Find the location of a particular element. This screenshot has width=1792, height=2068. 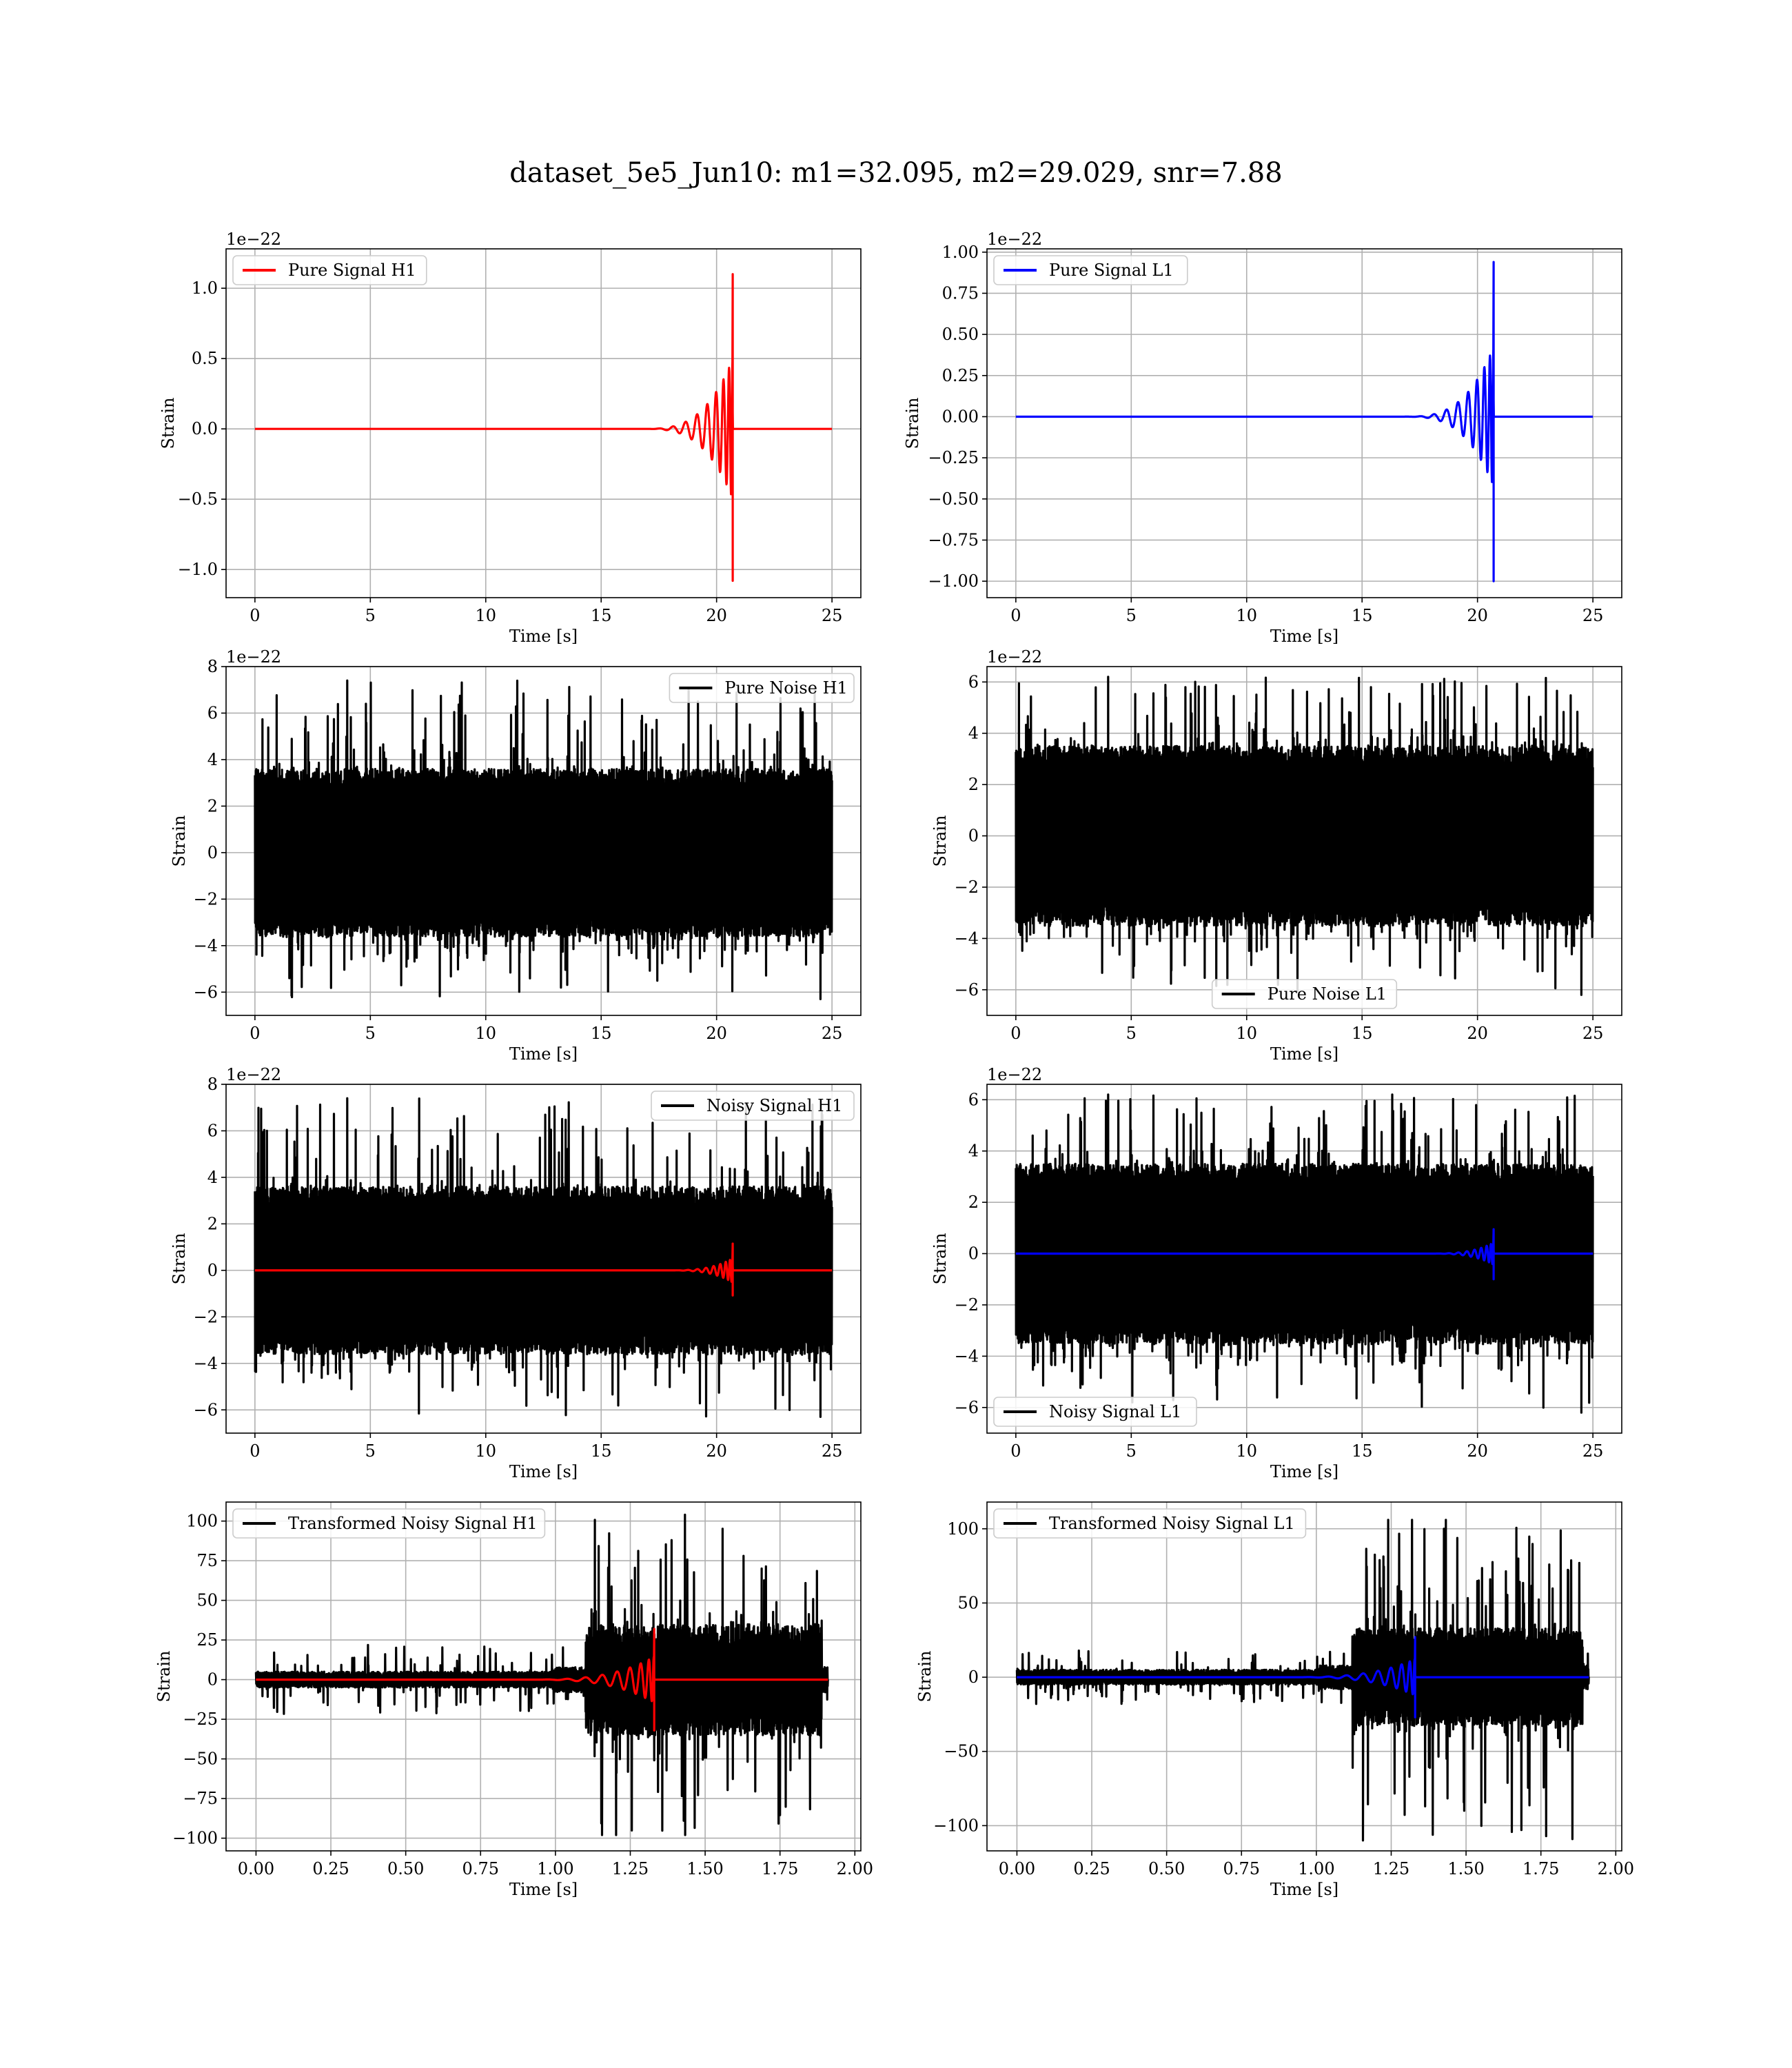

legend: Pure Noise H1 is located at coordinates (762, 688).